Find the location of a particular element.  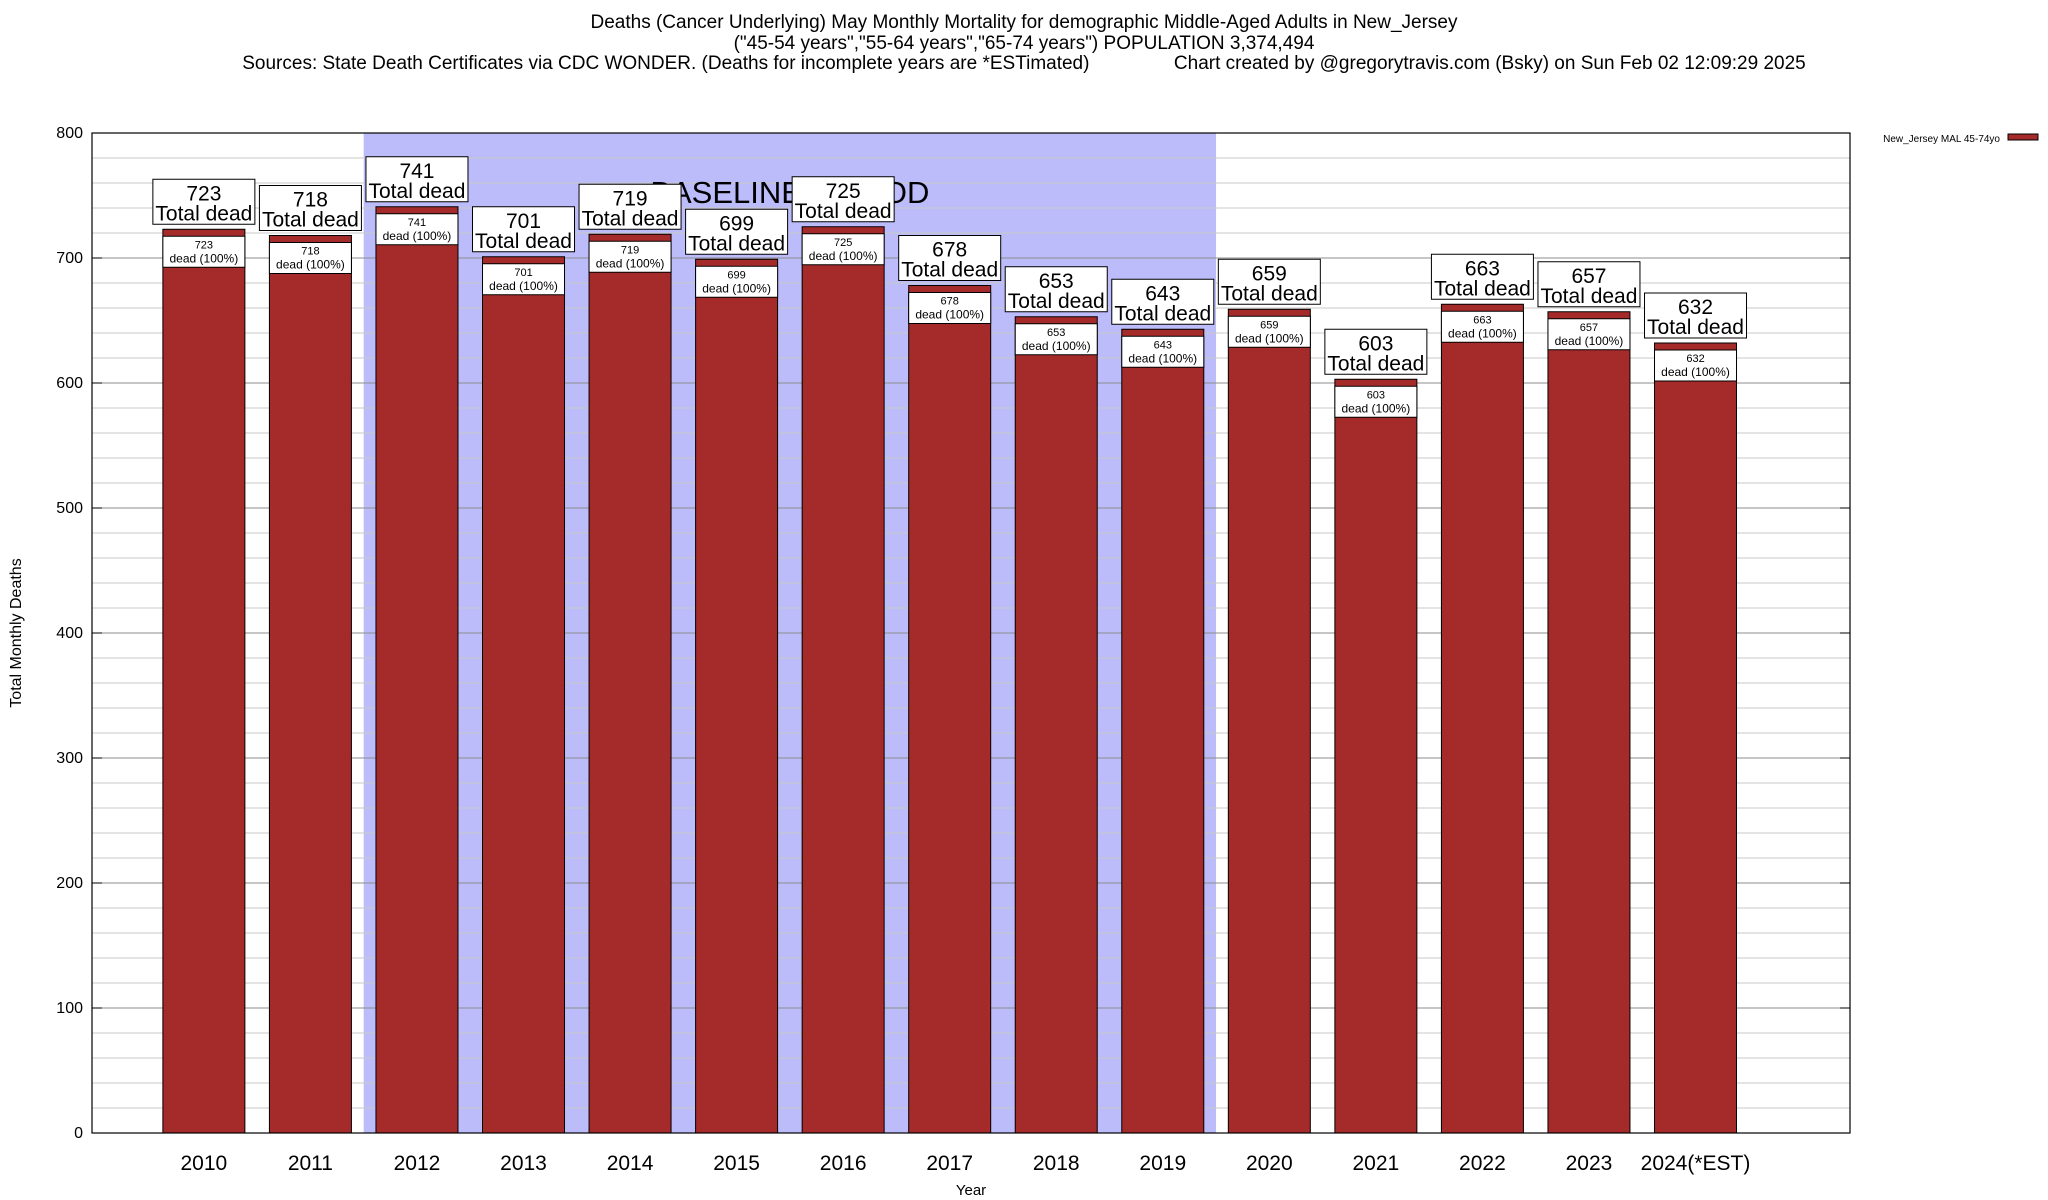

top-value-label: 657 is located at coordinates (1588, 276).